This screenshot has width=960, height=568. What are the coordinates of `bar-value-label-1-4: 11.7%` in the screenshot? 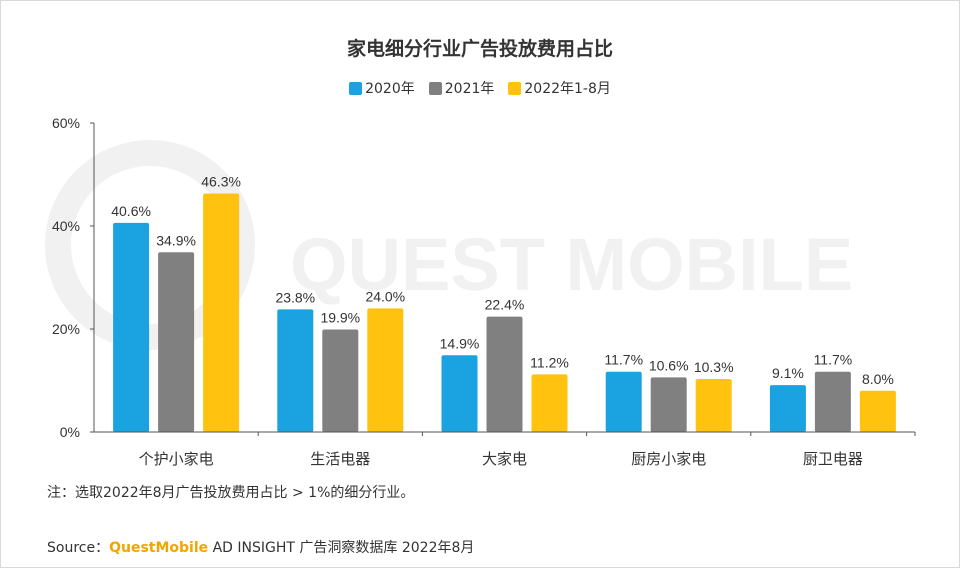 It's located at (833, 360).